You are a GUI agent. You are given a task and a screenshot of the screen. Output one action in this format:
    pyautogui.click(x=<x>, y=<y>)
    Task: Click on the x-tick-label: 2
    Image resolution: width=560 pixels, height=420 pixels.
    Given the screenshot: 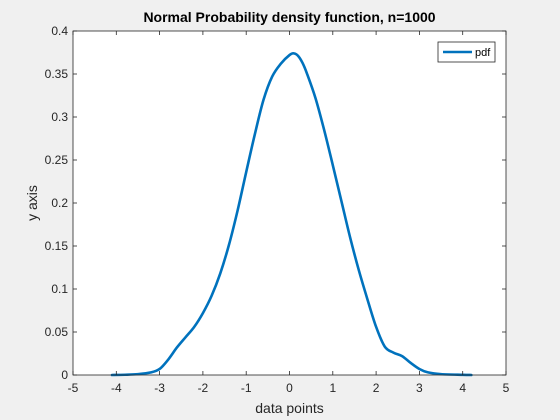 What is the action you would take?
    pyautogui.click(x=376, y=388)
    